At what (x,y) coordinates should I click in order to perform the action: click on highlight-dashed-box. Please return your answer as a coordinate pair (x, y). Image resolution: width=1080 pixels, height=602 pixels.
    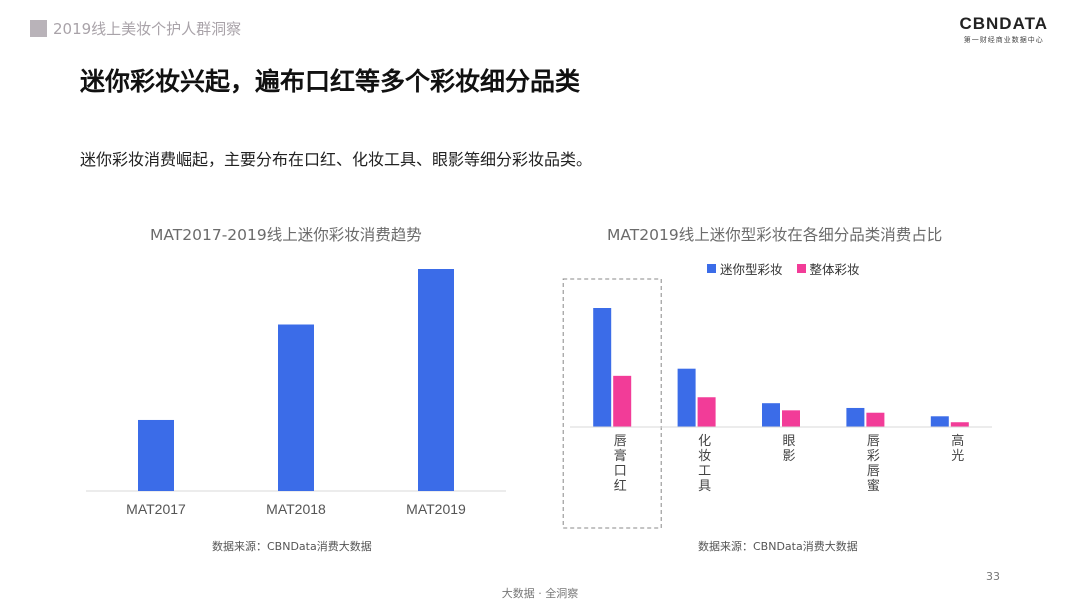
    Looking at the image, I should click on (612, 403).